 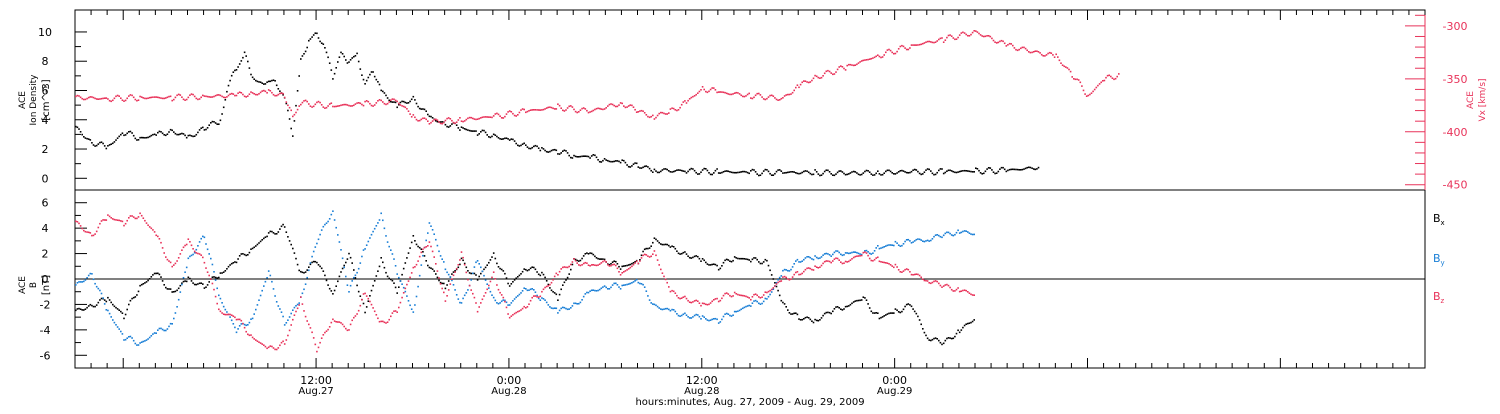 I want to click on top-left-tick-label: 2, so click(x=45, y=149).